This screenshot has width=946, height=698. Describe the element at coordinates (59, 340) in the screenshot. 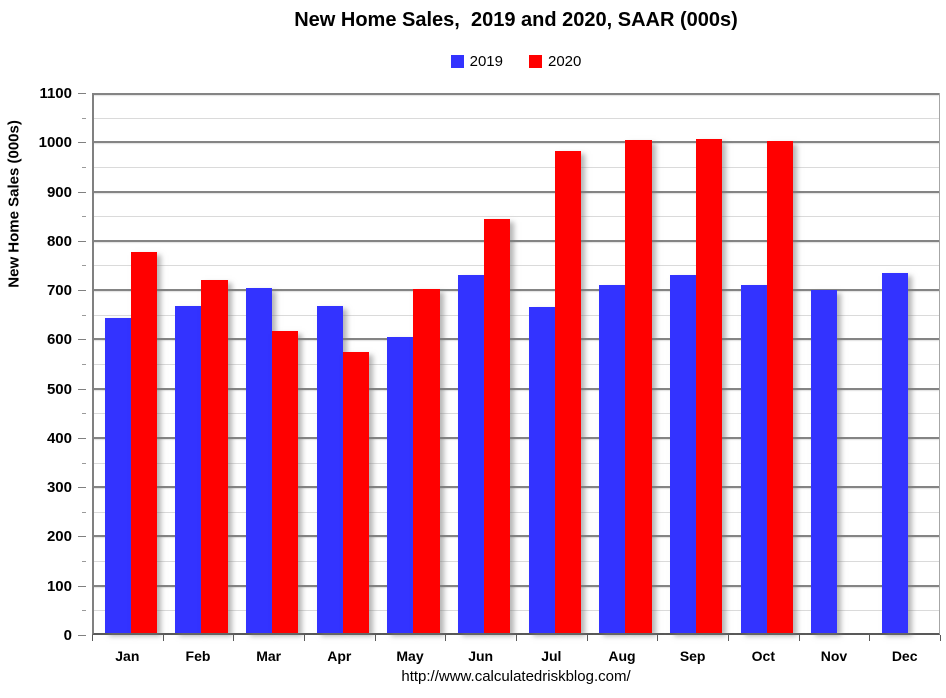

I see `y-tick-label: 600` at that location.